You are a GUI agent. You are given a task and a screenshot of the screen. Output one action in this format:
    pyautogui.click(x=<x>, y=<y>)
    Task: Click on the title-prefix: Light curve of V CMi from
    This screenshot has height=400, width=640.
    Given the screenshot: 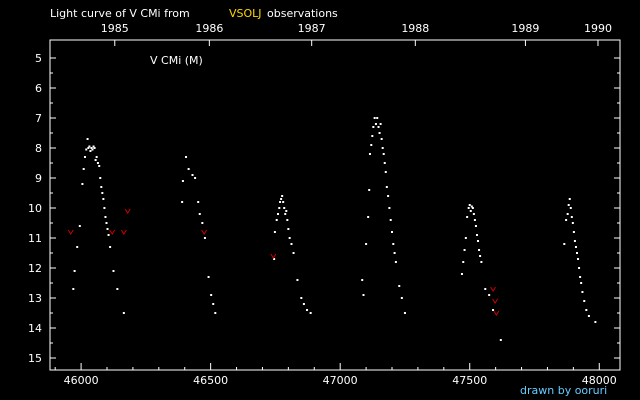 What is the action you would take?
    pyautogui.click(x=120, y=13)
    